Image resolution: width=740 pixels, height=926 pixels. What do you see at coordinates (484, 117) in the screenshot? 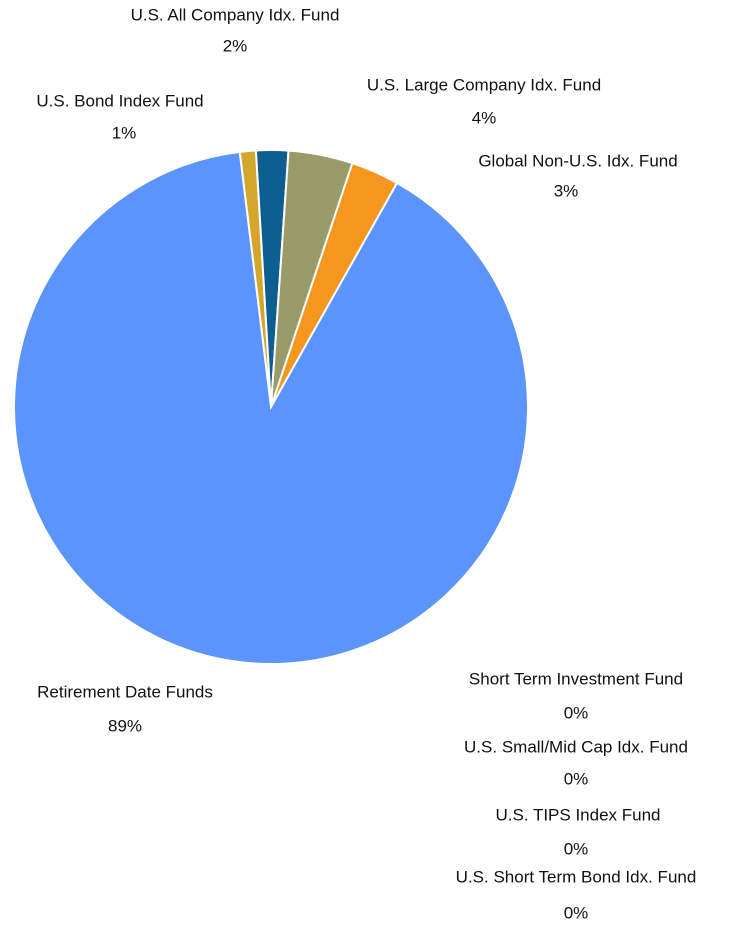
I see `slice-value-label: 4%` at bounding box center [484, 117].